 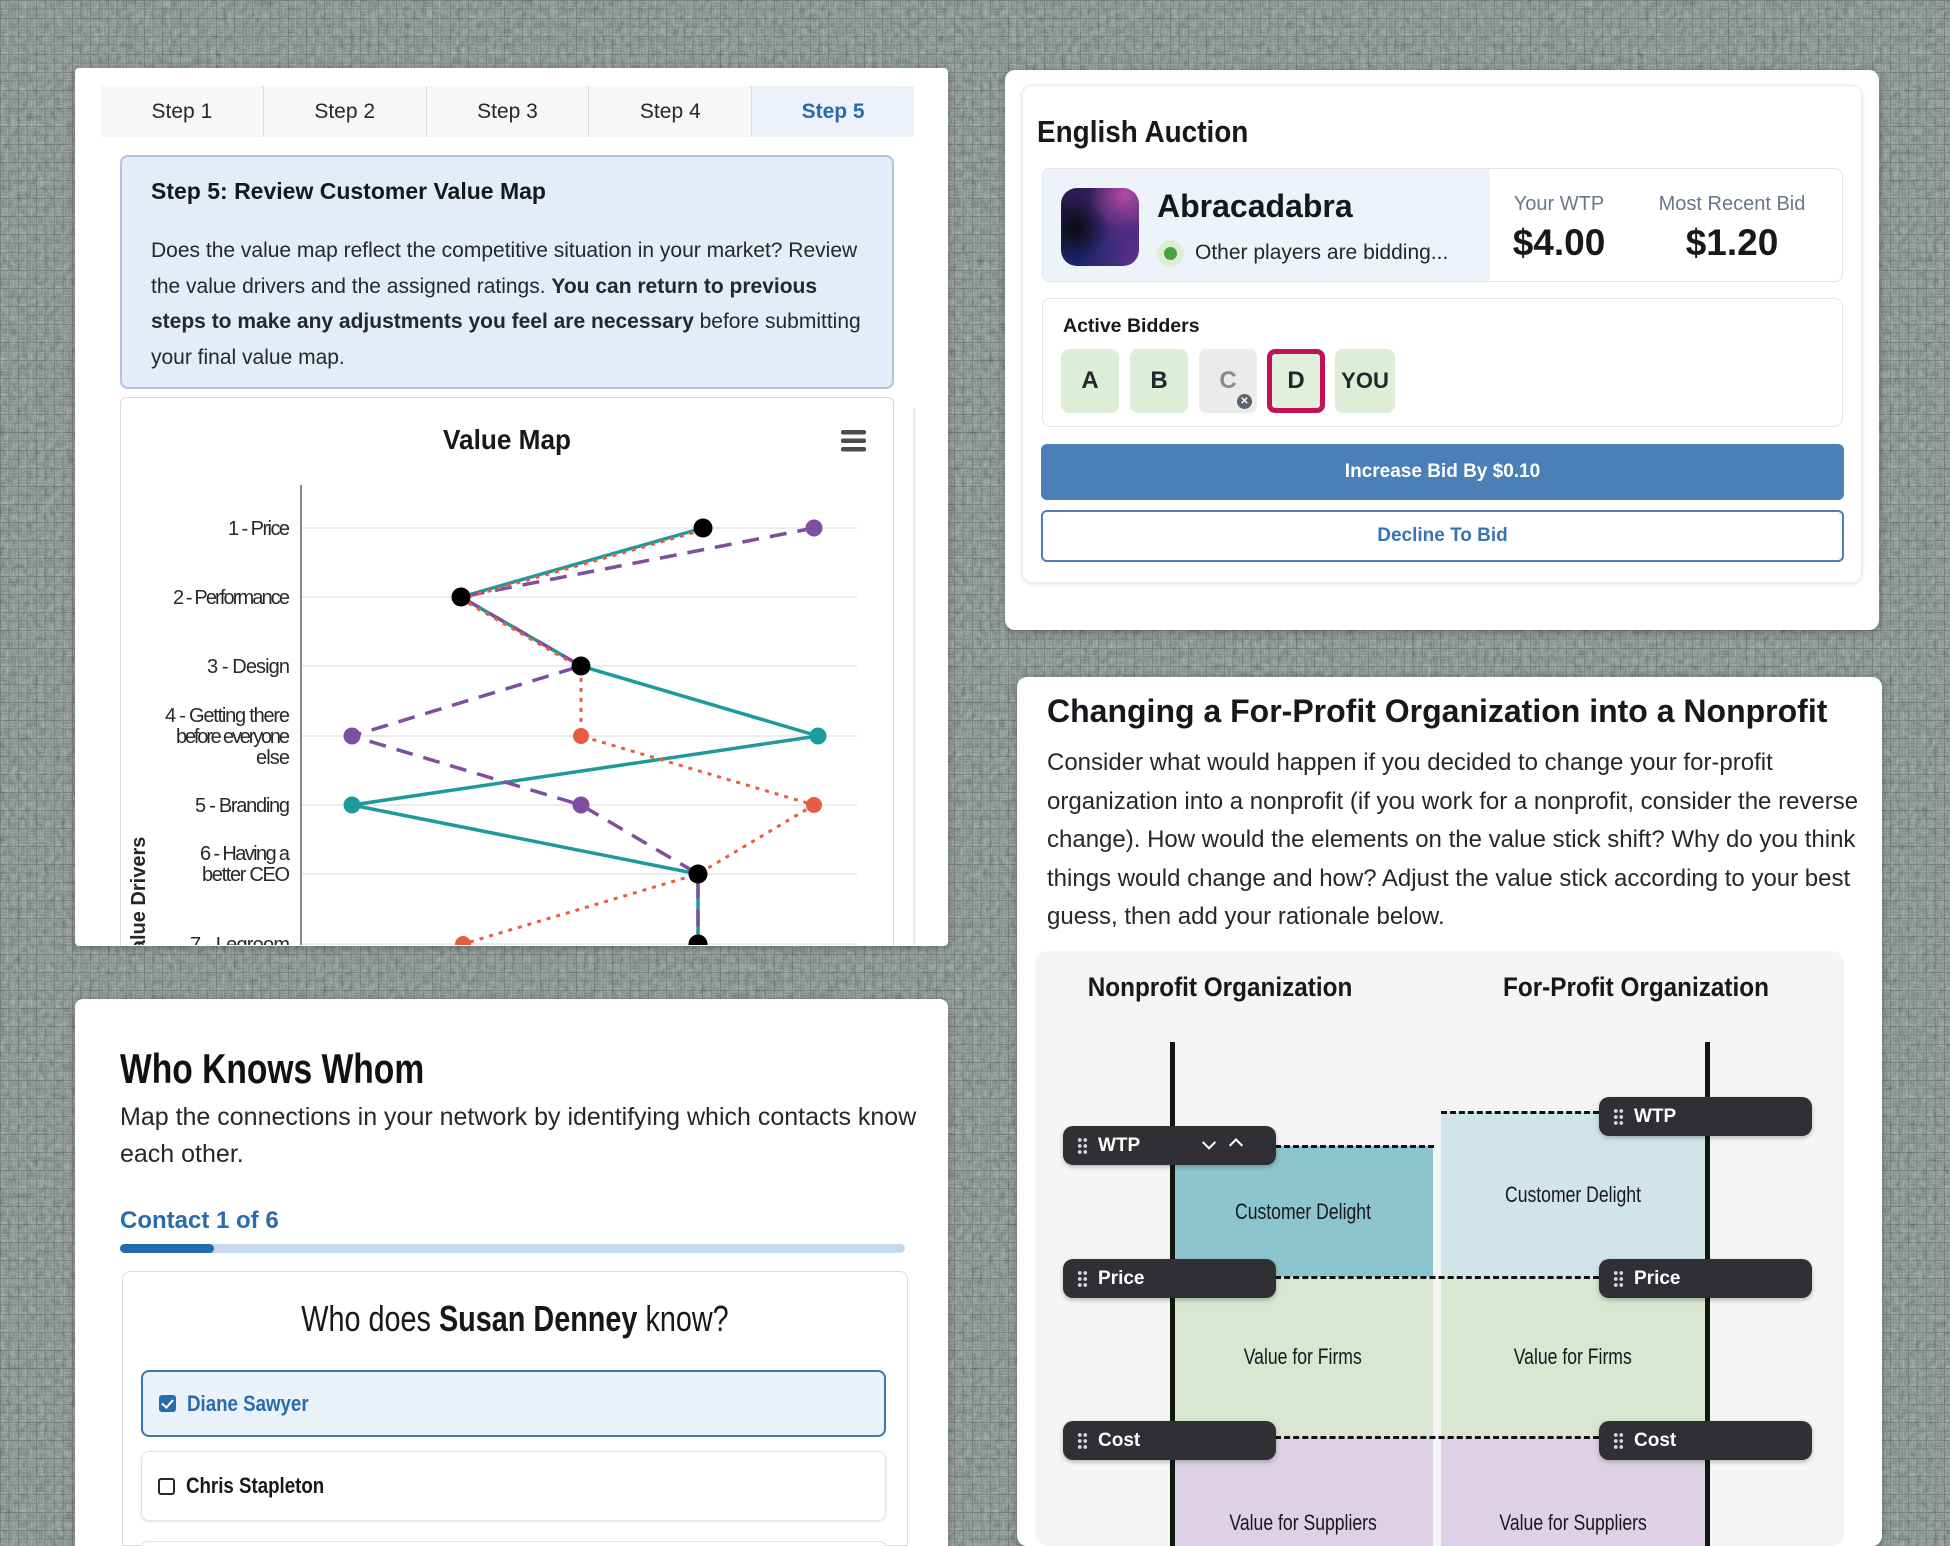 I want to click on svg-text: else, so click(x=273, y=758).